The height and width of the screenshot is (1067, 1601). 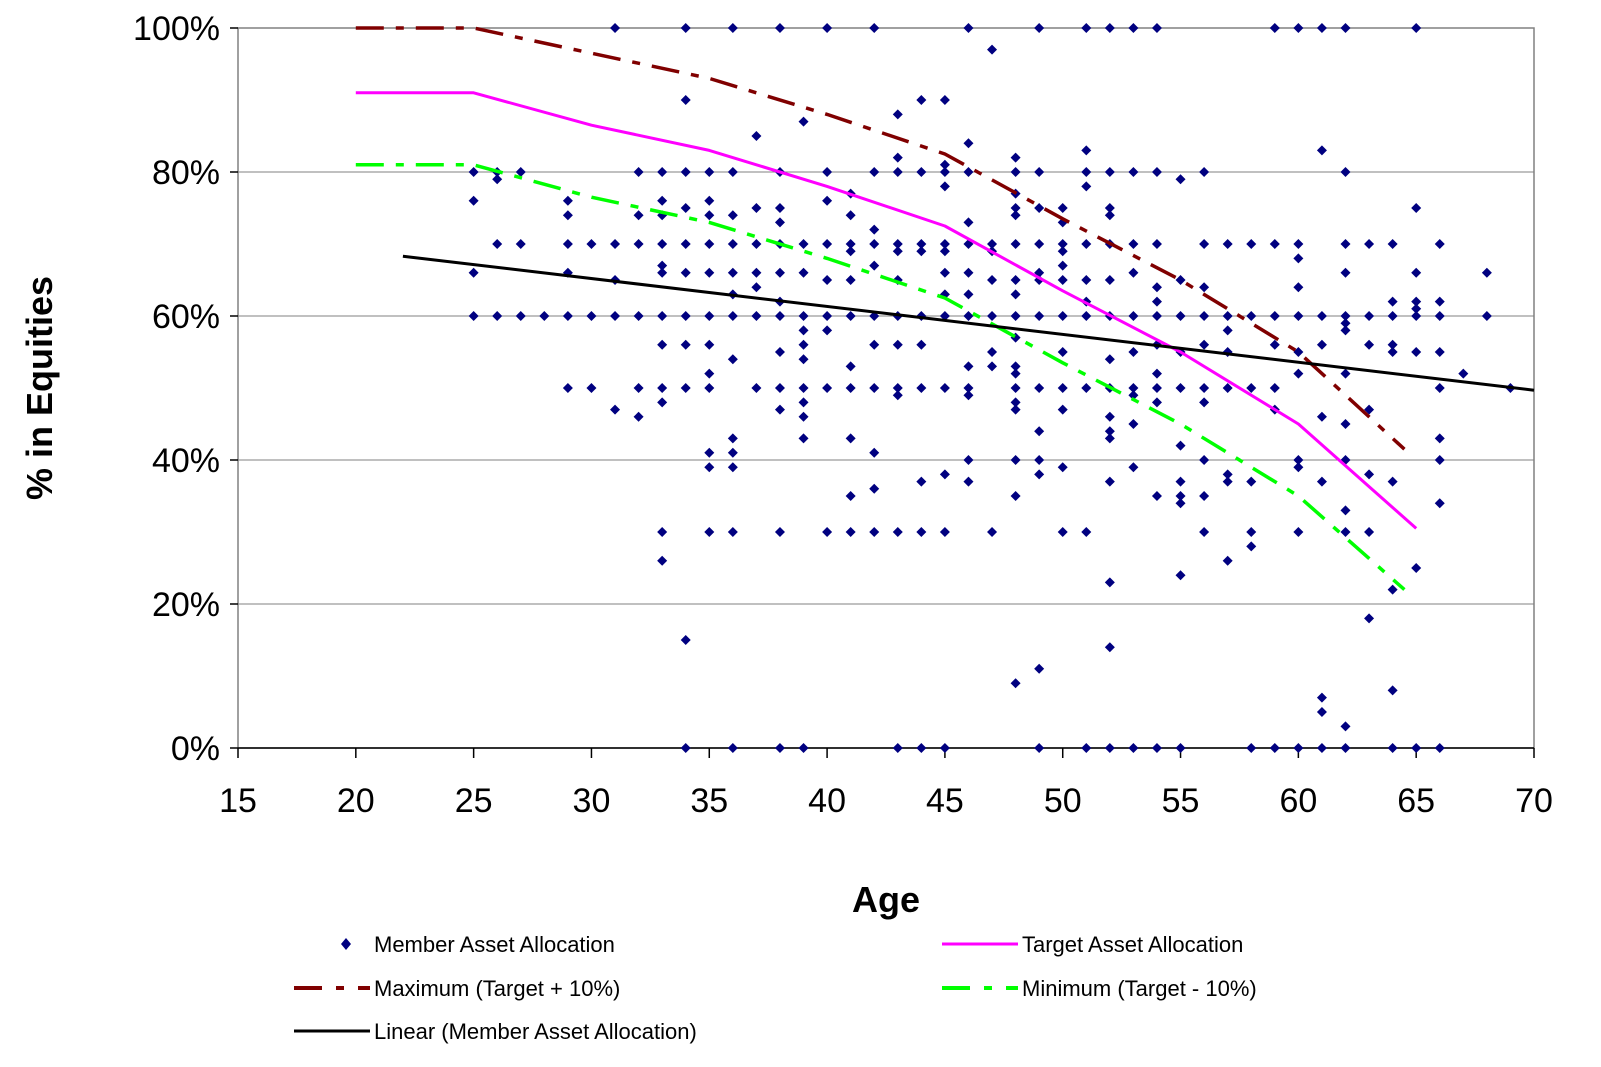 I want to click on x-tick-label: 40, so click(x=827, y=801).